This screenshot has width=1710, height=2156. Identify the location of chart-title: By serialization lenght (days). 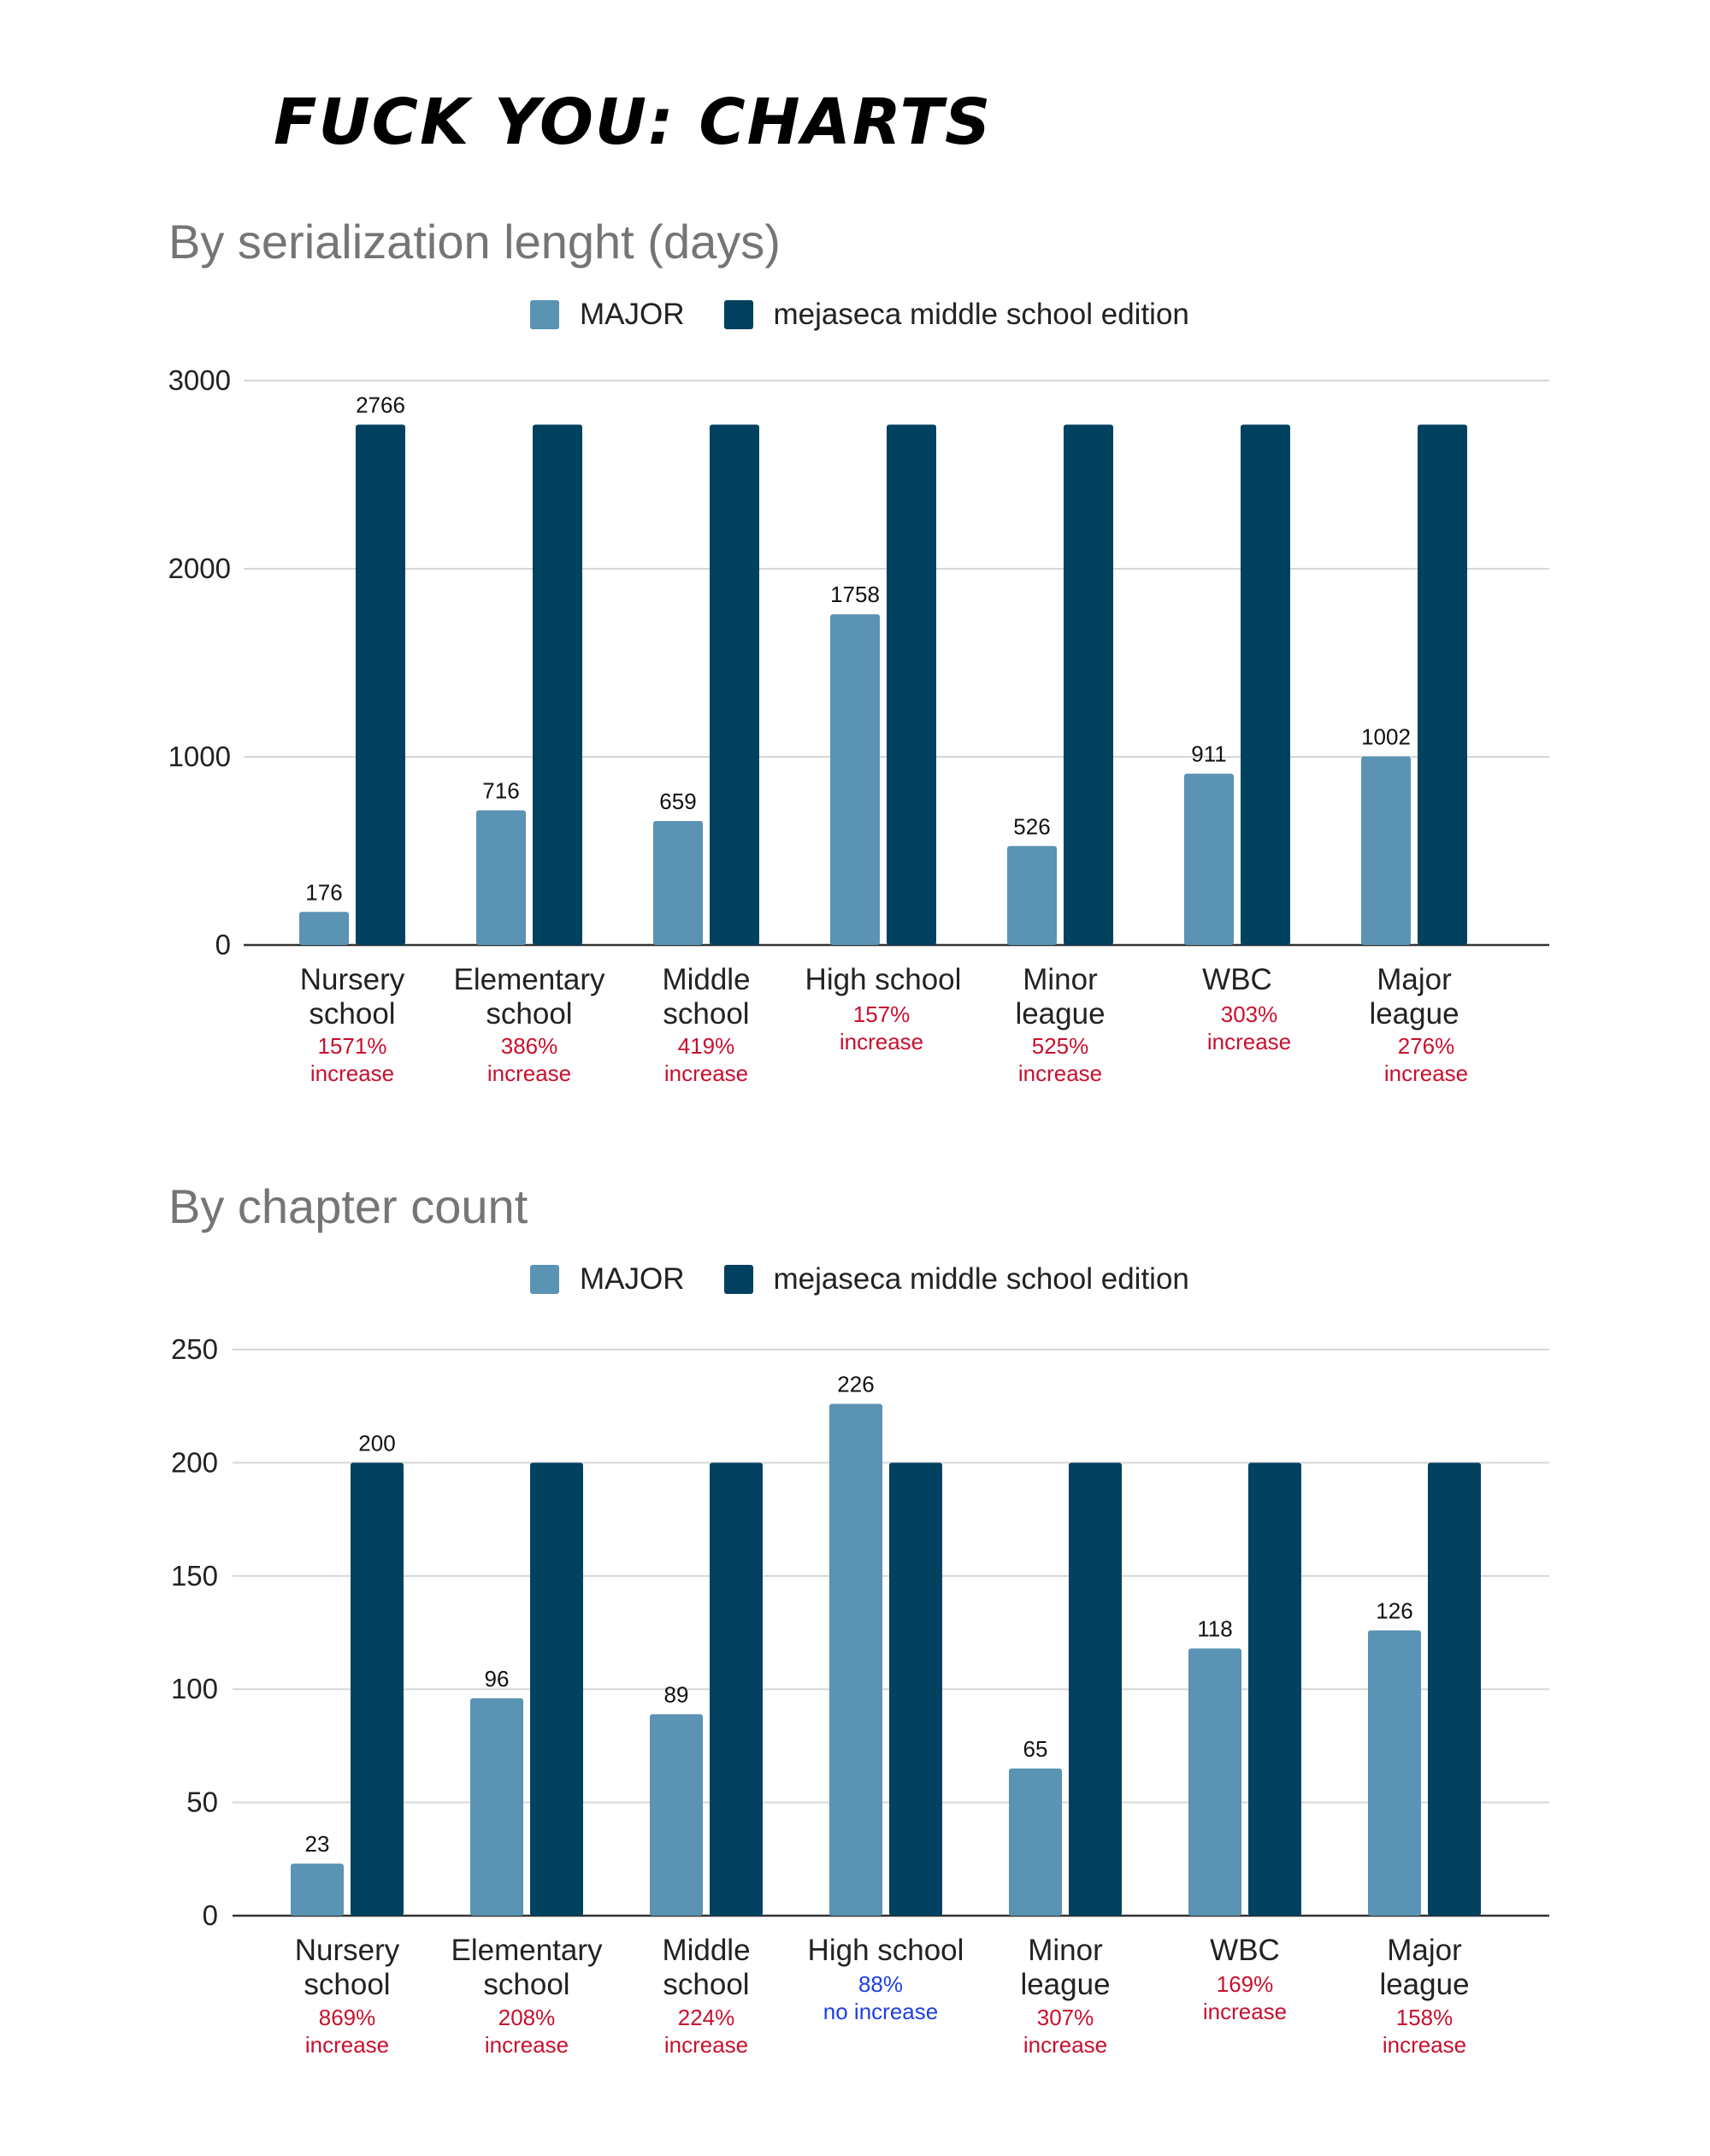
(474, 242).